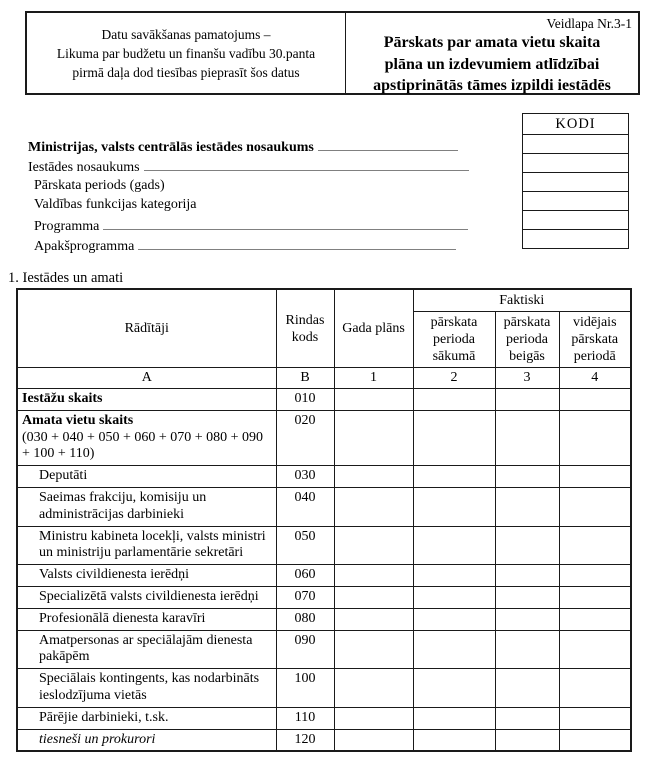 Image resolution: width=645 pixels, height=784 pixels. I want to click on form-title-line: plāna un izdevumiem atlīdzībai, so click(492, 64).